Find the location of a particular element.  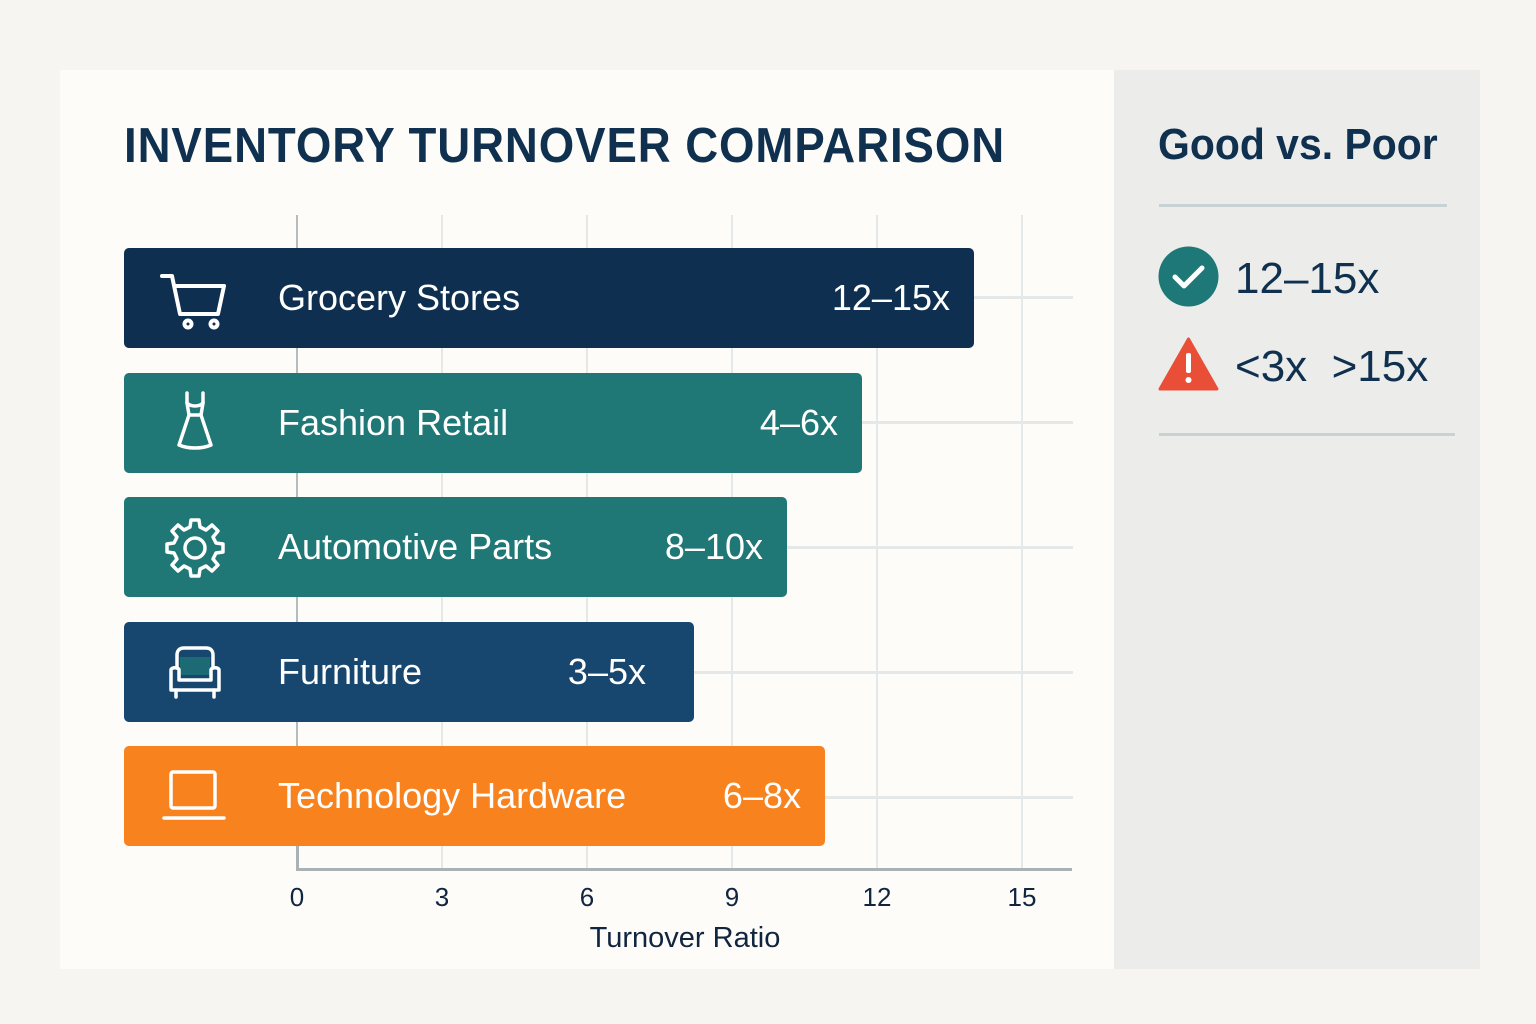

bar-value: 6–8x is located at coordinates (761, 795).